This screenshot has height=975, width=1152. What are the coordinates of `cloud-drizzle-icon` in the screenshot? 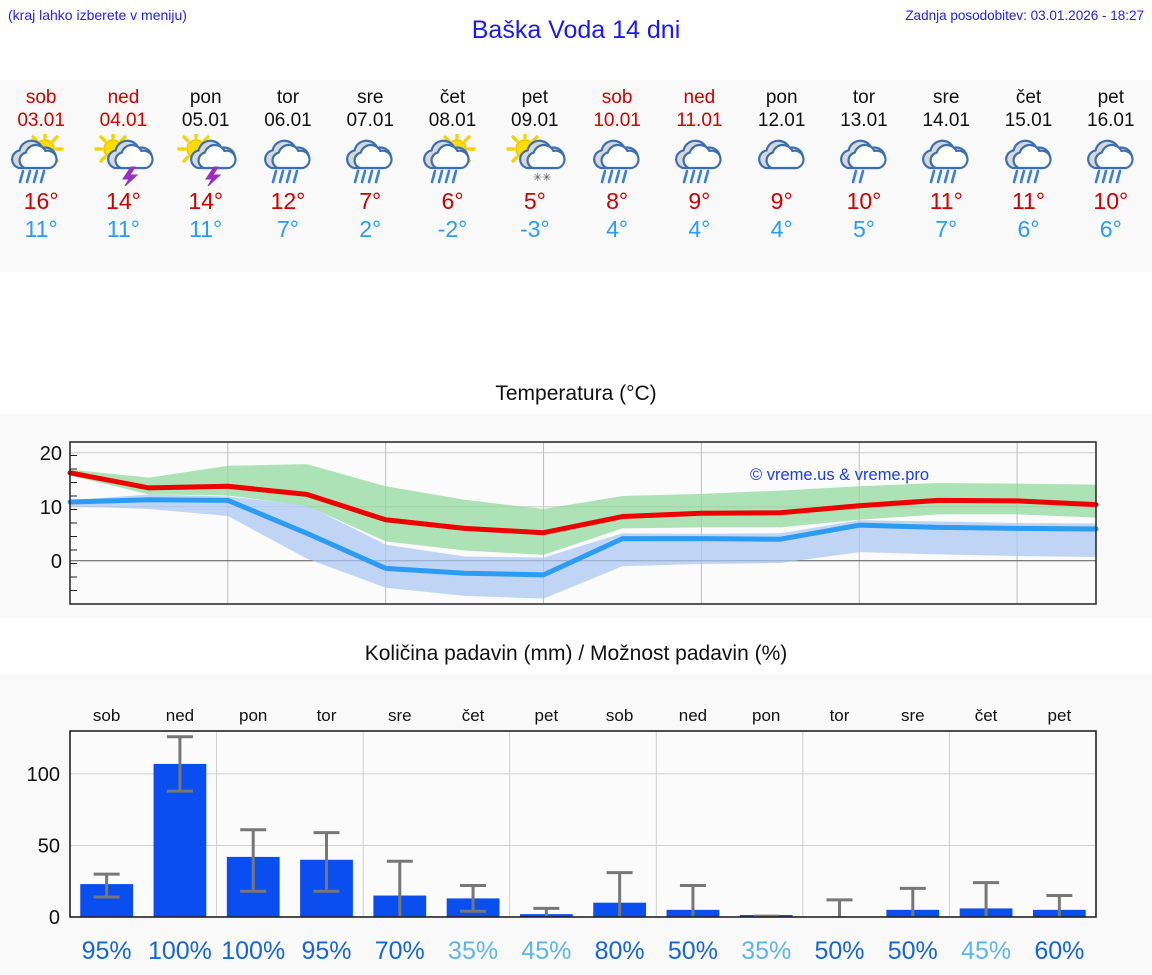 It's located at (863, 161).